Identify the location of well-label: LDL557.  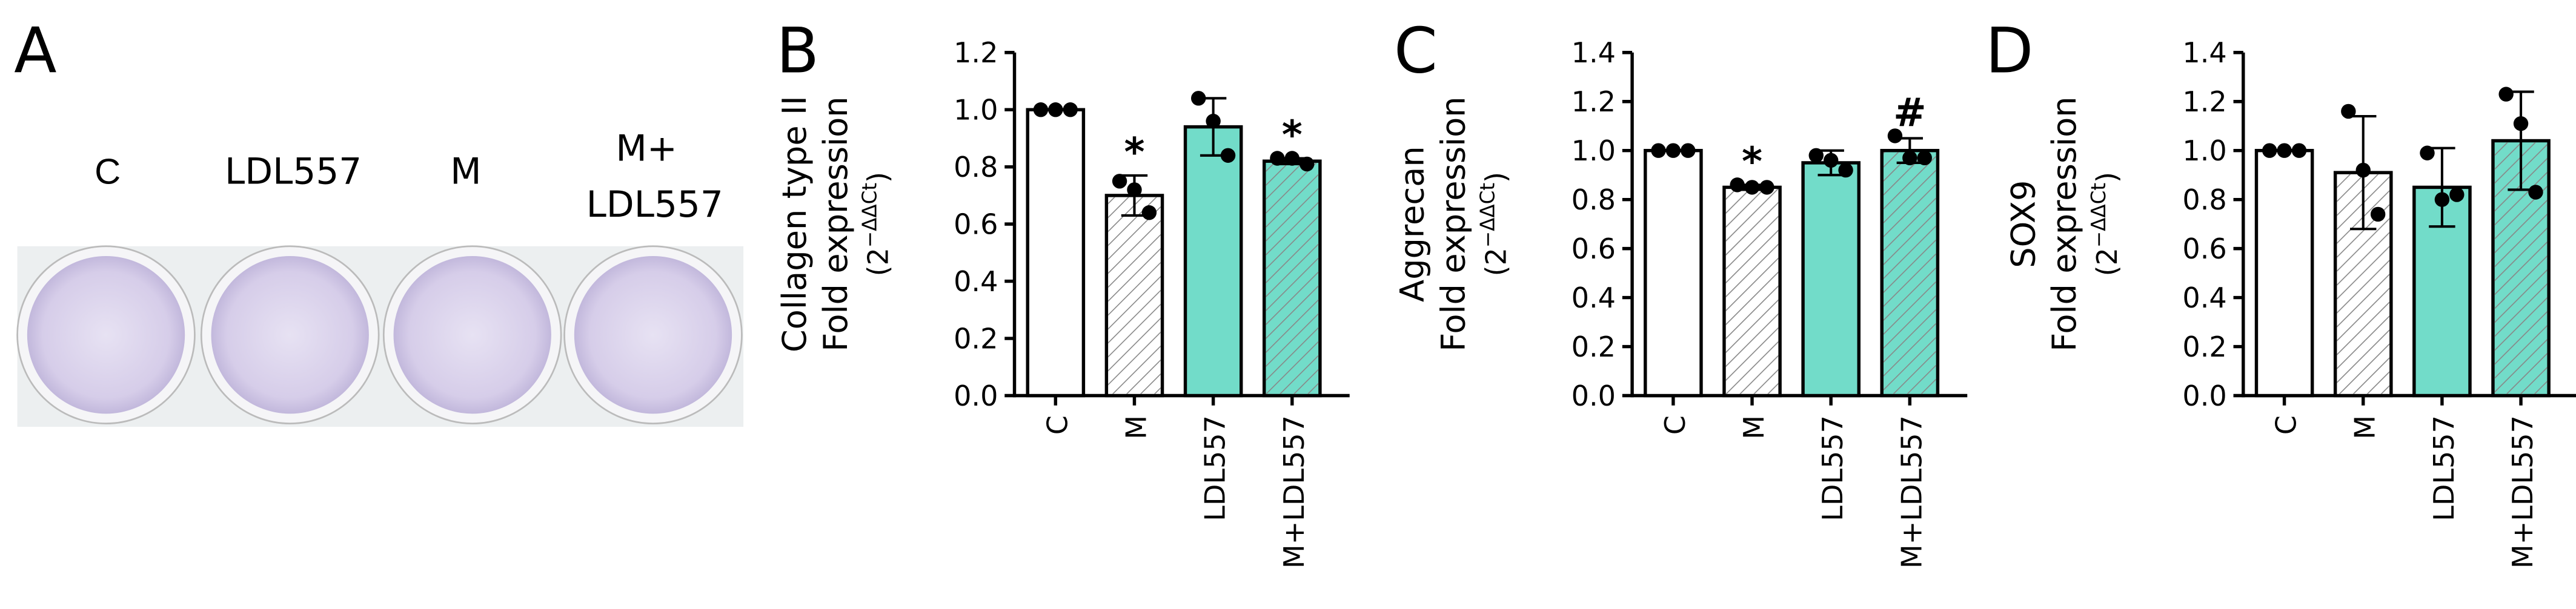
(654, 205).